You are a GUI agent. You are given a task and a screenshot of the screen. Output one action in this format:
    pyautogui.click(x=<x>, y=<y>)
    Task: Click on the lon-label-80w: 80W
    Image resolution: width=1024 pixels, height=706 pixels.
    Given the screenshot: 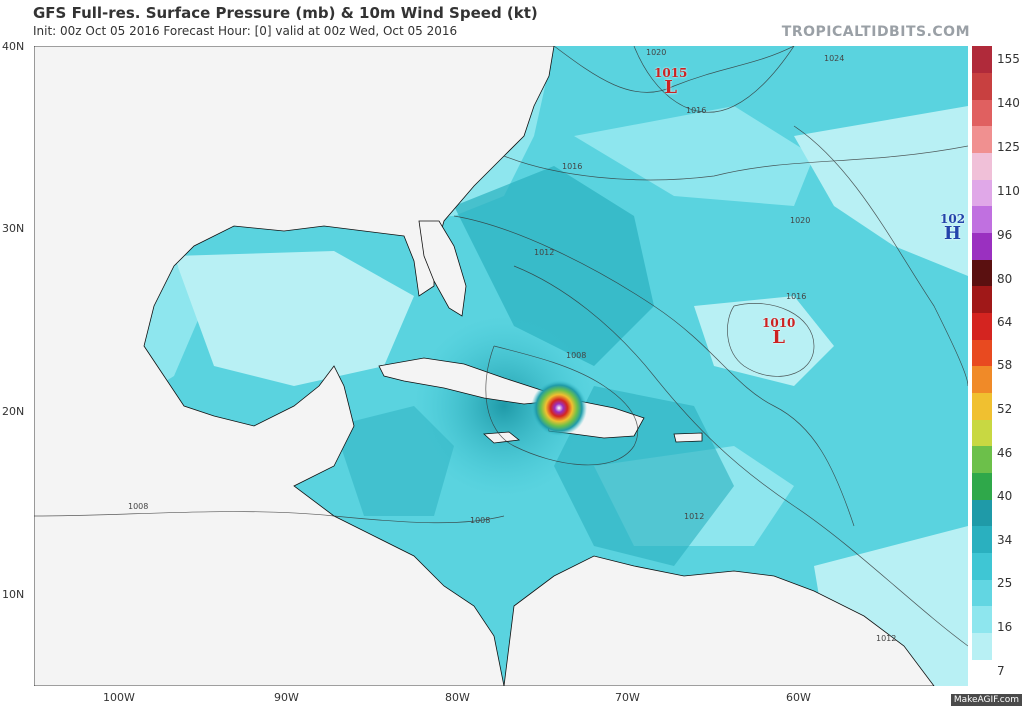 What is the action you would take?
    pyautogui.click(x=457, y=697)
    